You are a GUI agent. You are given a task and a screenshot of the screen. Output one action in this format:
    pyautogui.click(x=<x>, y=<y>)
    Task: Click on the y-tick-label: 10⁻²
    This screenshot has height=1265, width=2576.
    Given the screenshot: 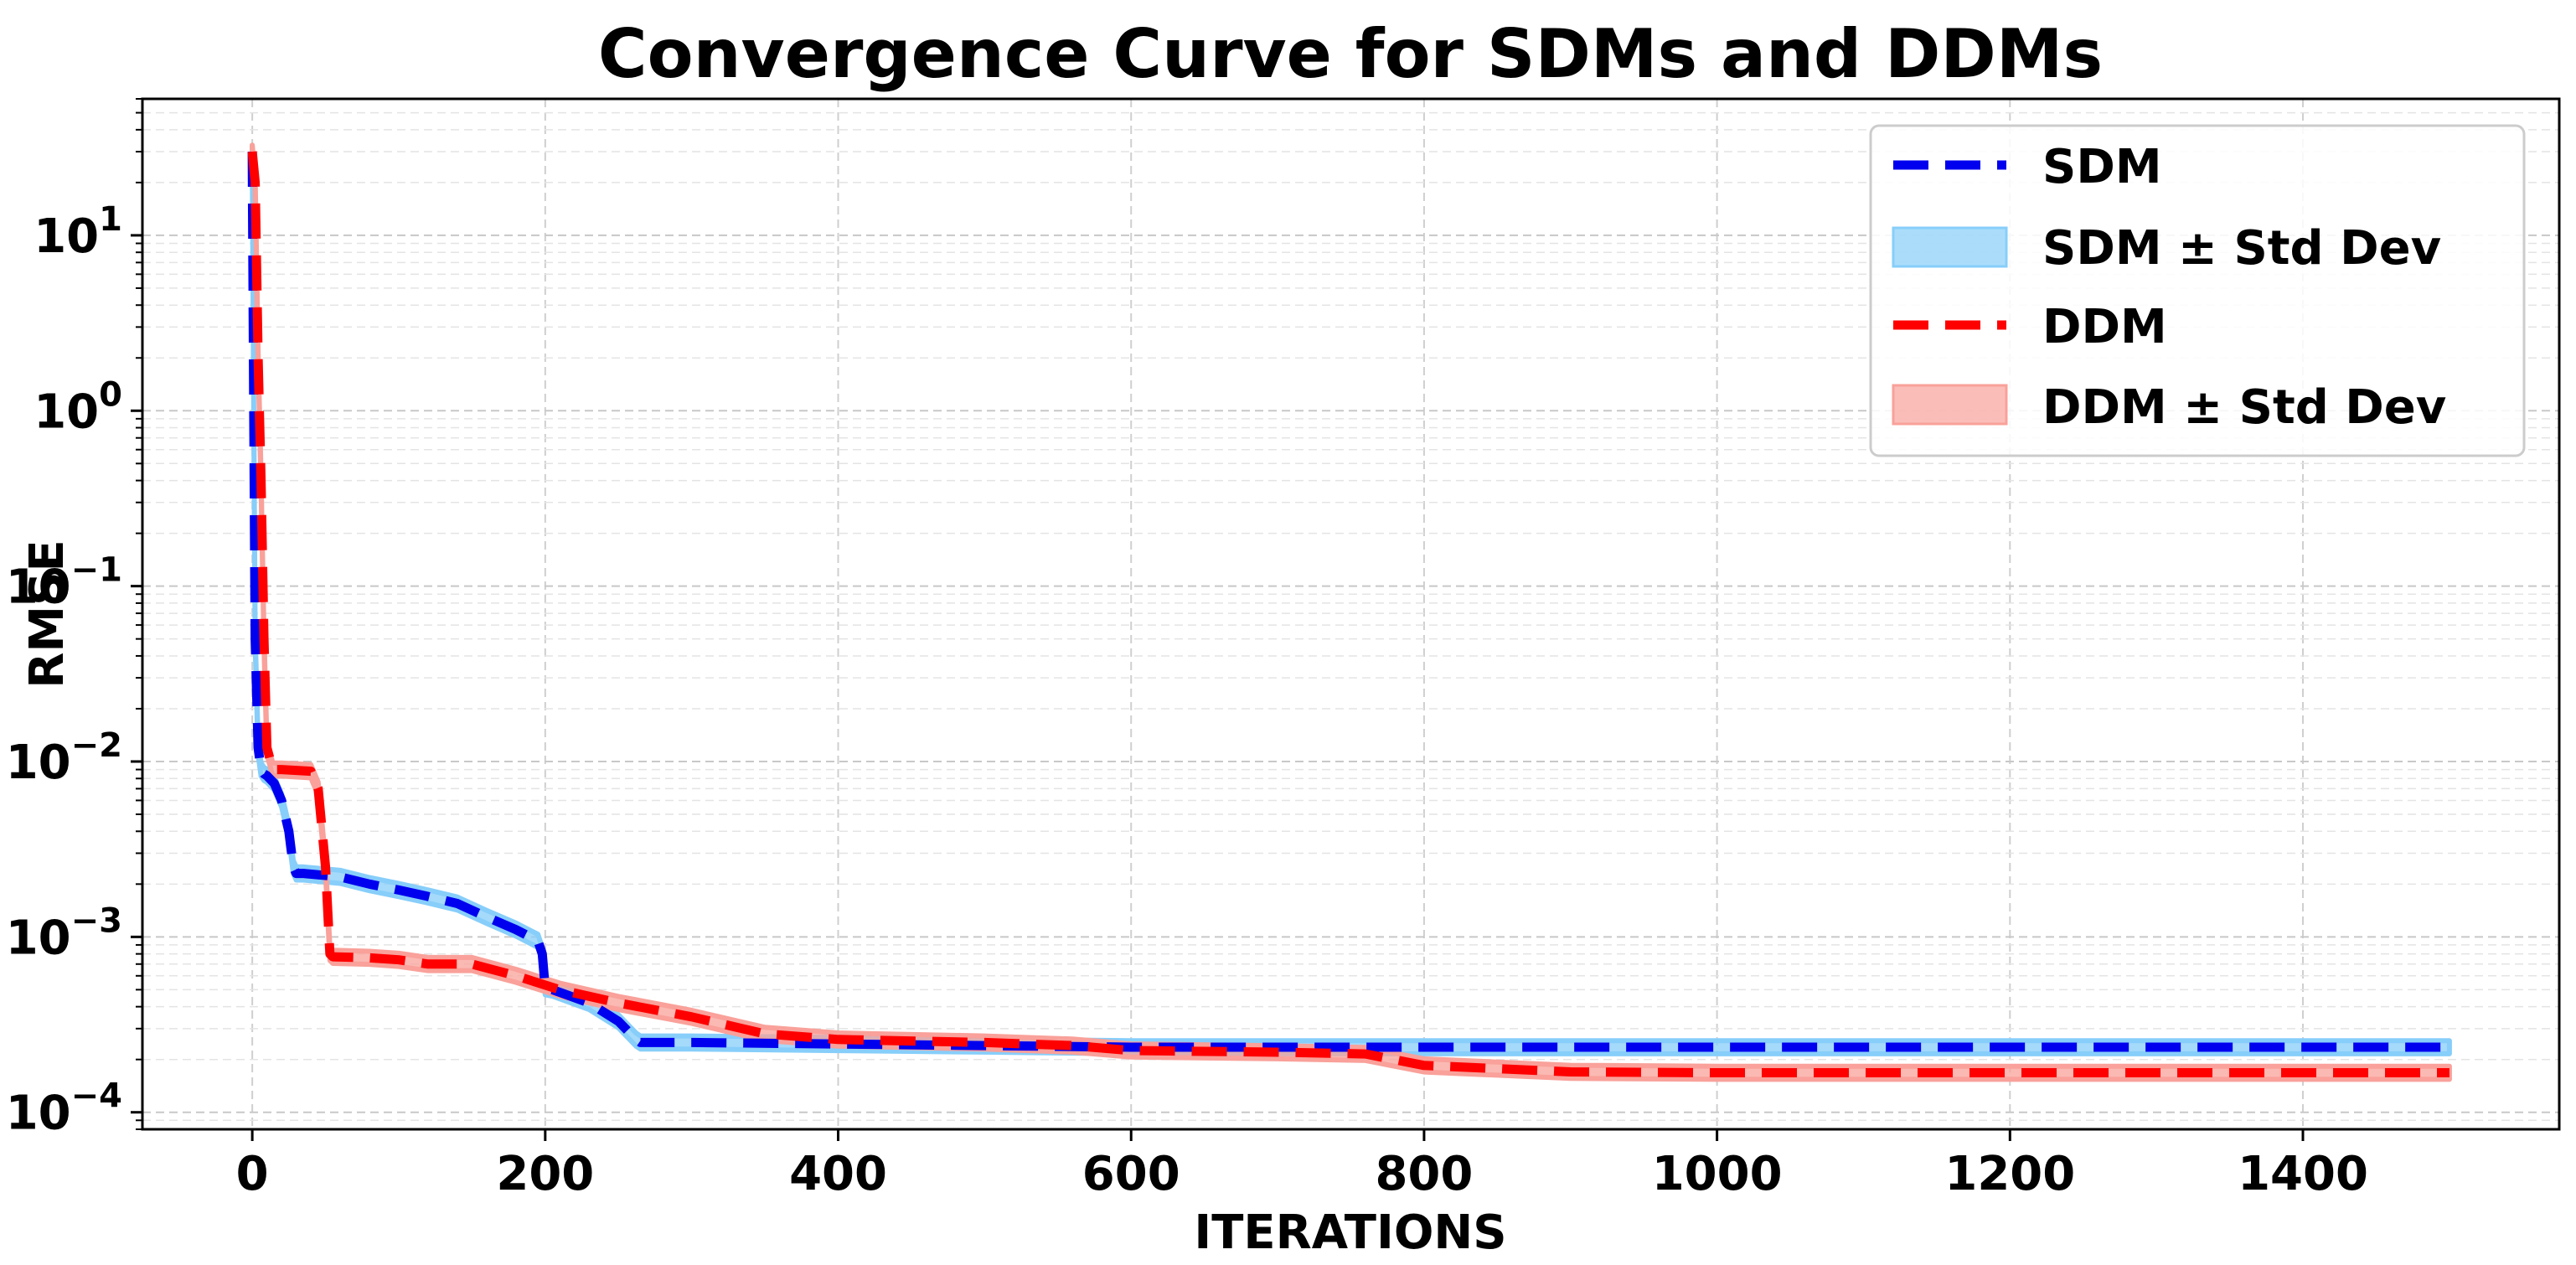 What is the action you would take?
    pyautogui.click(x=64, y=758)
    